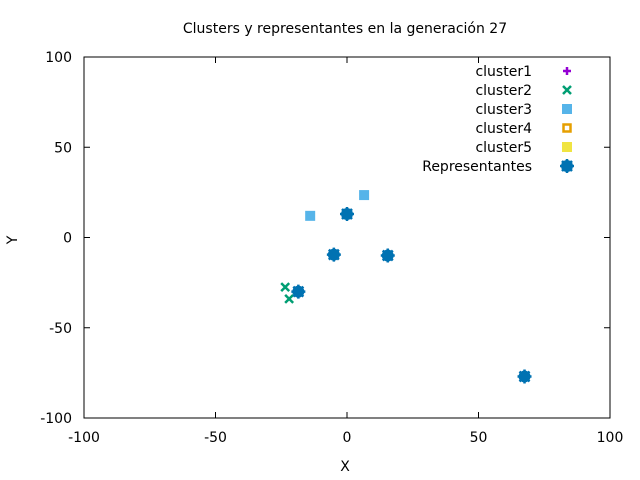  What do you see at coordinates (84, 438) in the screenshot?
I see `x-tick-label: -100` at bounding box center [84, 438].